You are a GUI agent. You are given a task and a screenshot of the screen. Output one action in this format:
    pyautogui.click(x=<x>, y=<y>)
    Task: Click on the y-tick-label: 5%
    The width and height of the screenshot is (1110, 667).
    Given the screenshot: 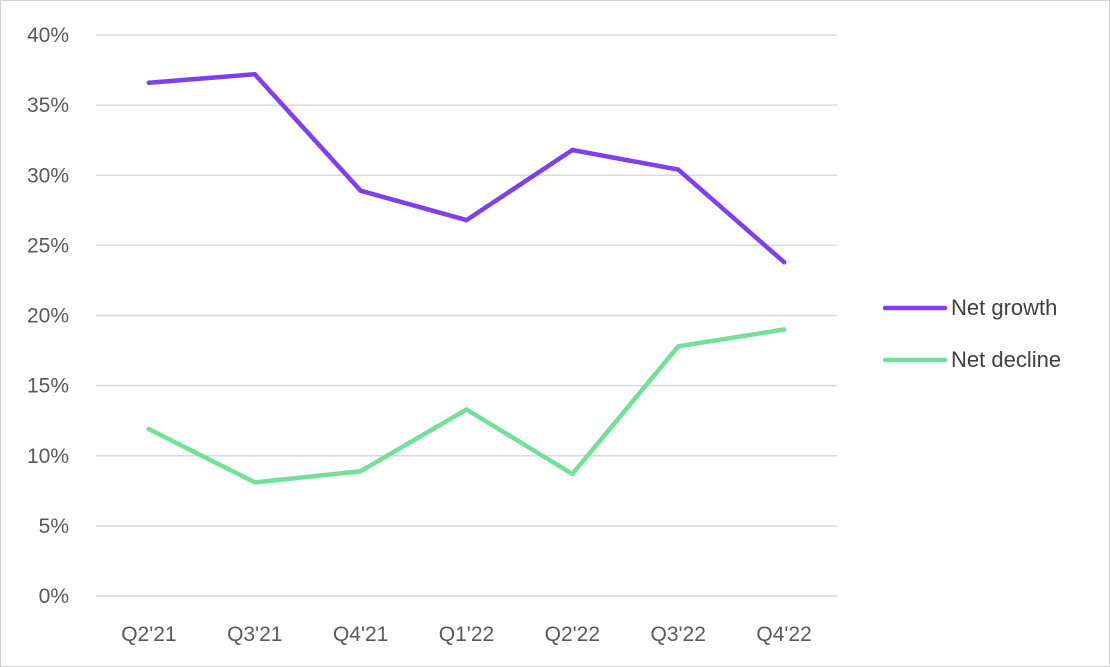 What is the action you would take?
    pyautogui.click(x=54, y=526)
    